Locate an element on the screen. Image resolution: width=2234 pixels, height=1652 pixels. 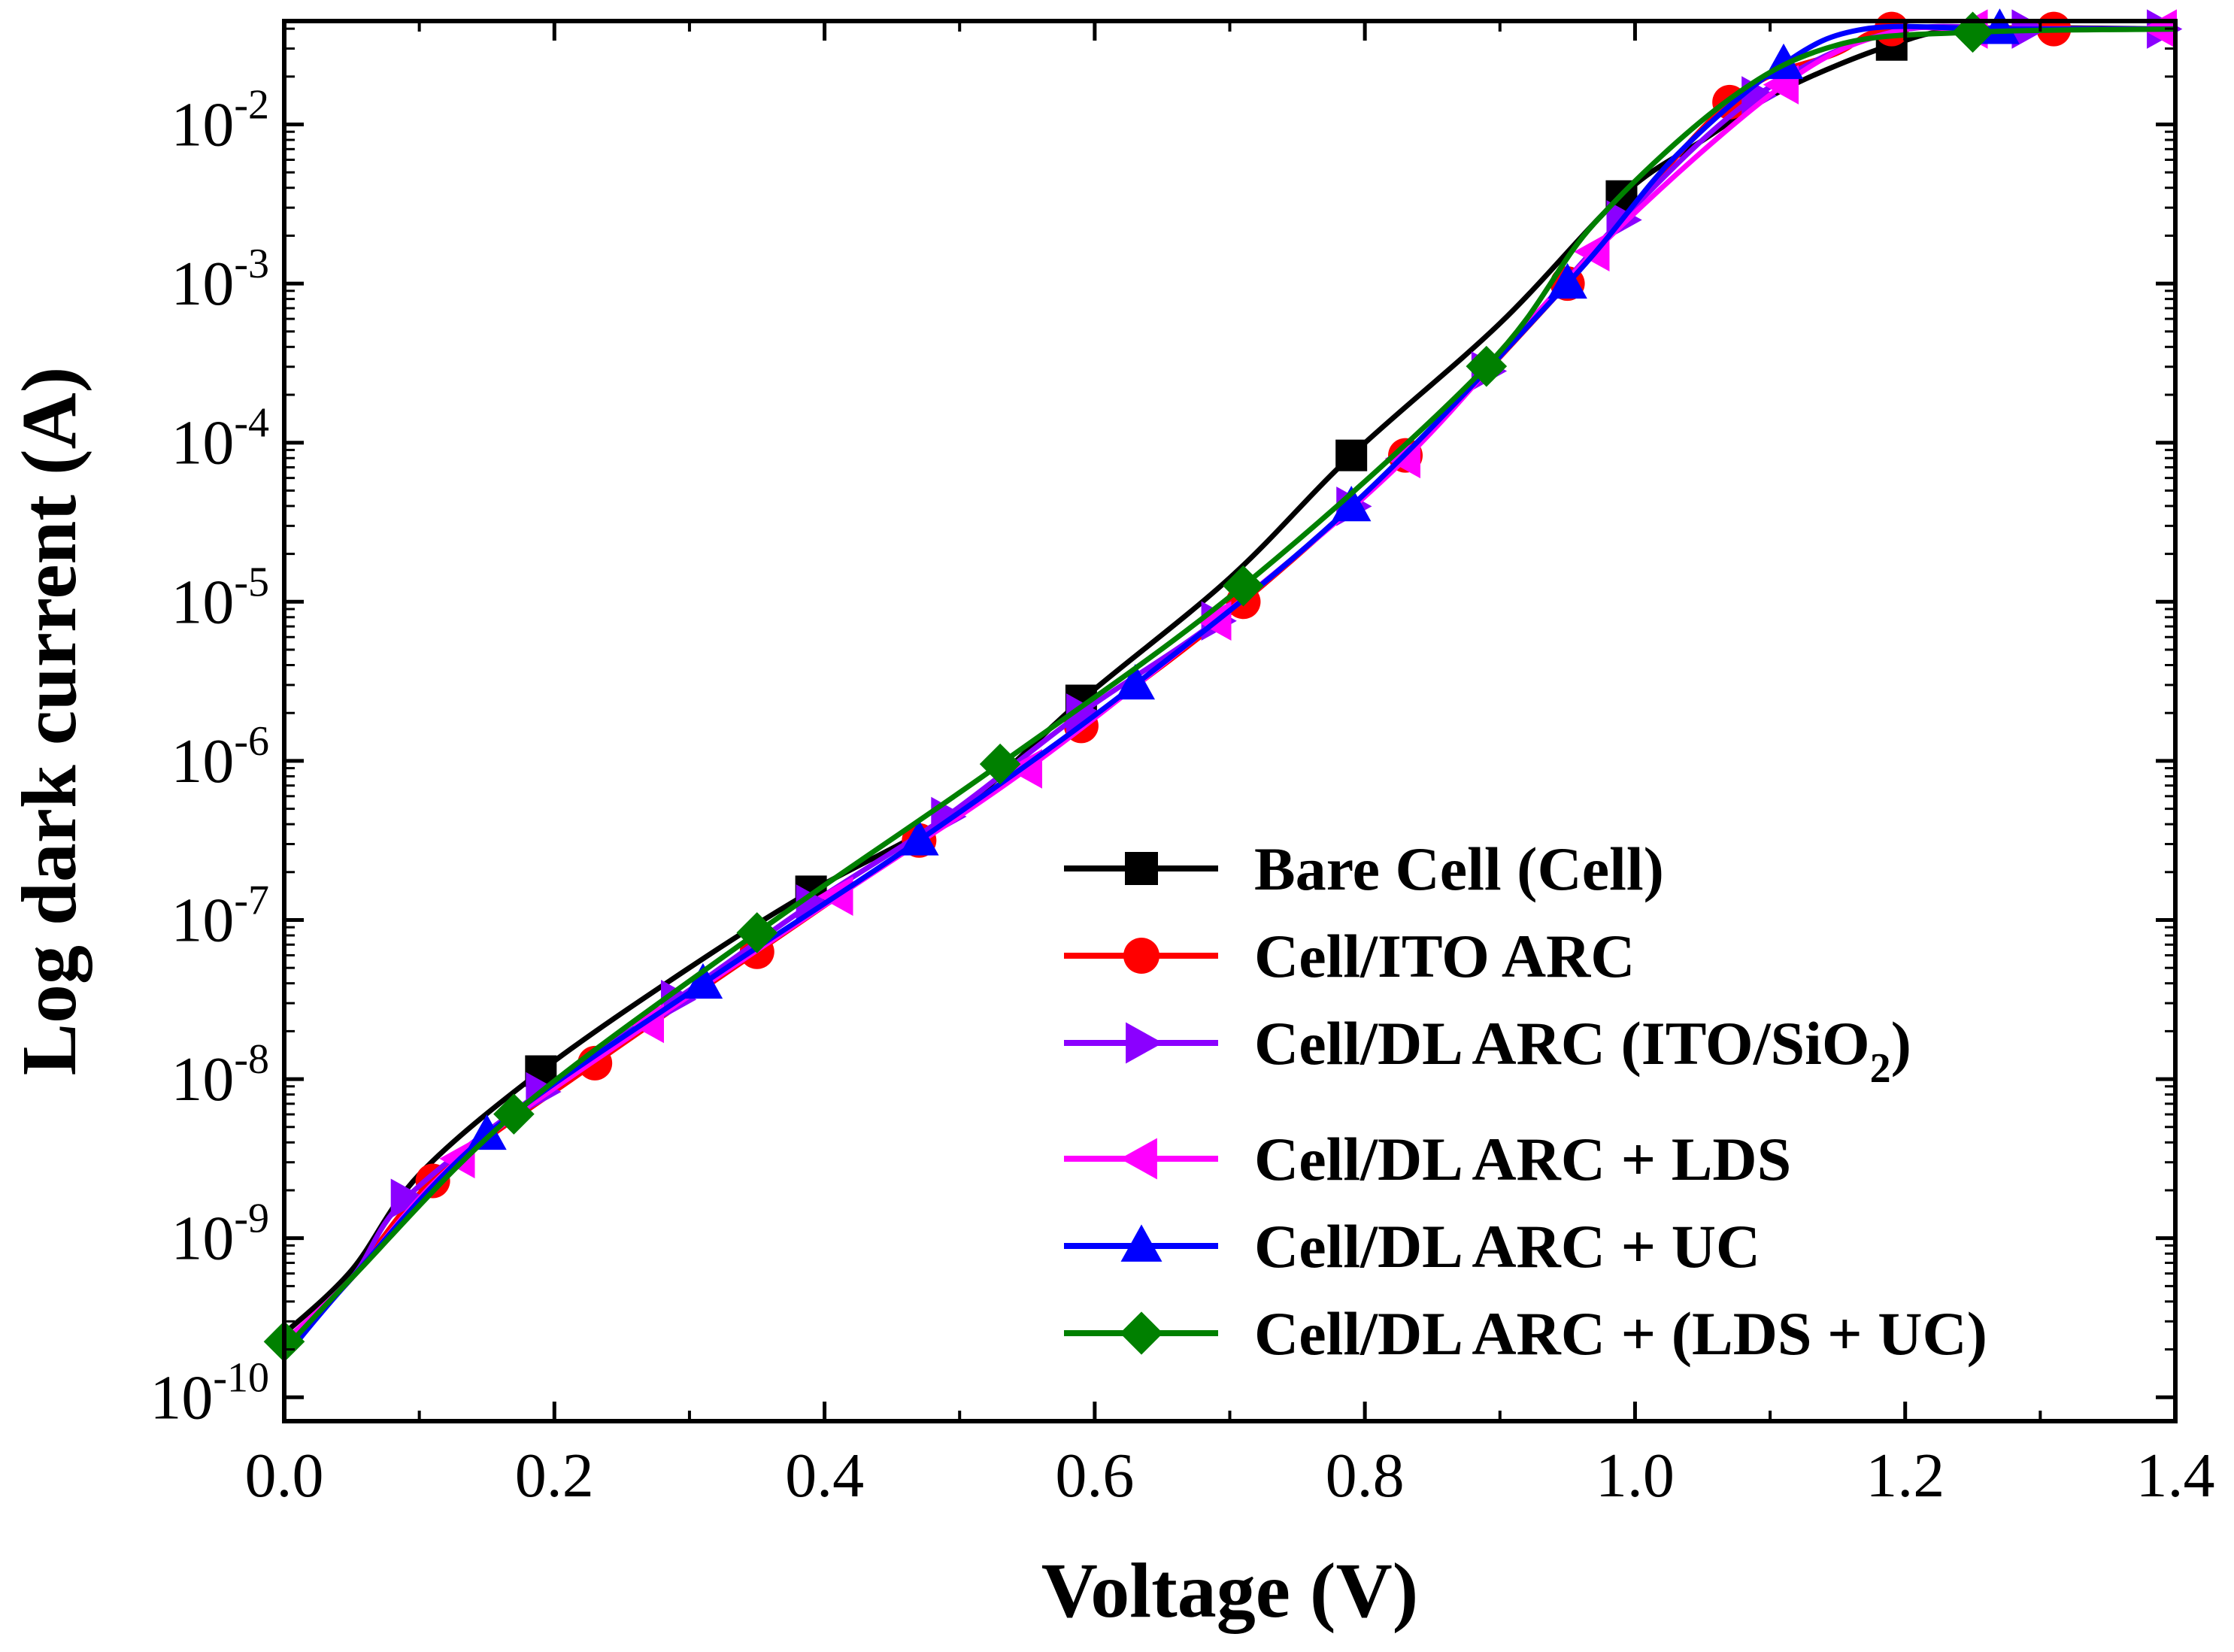
y-tick-label: 10⁻⁷ is located at coordinates (220, 916).